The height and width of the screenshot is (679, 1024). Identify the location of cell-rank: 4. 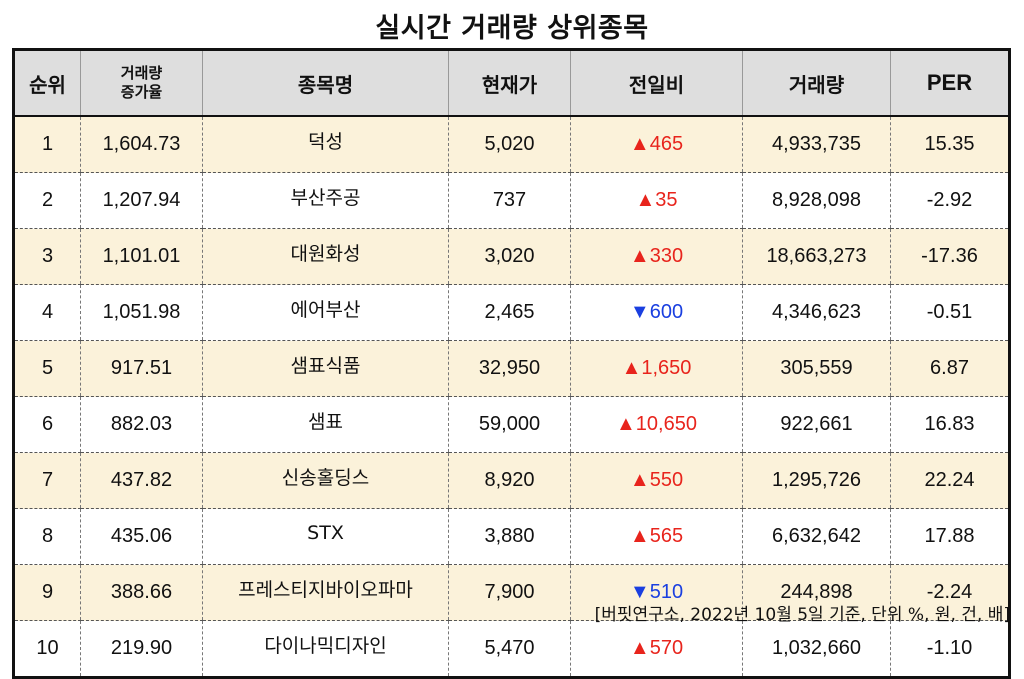
(47, 312).